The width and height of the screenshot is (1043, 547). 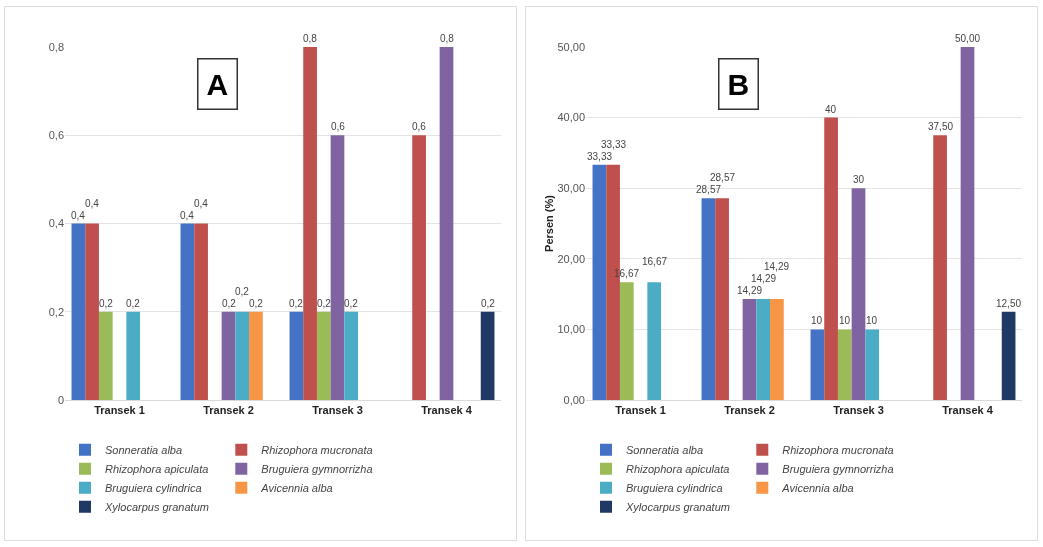 I want to click on data-label: 16,67, so click(x=655, y=261).